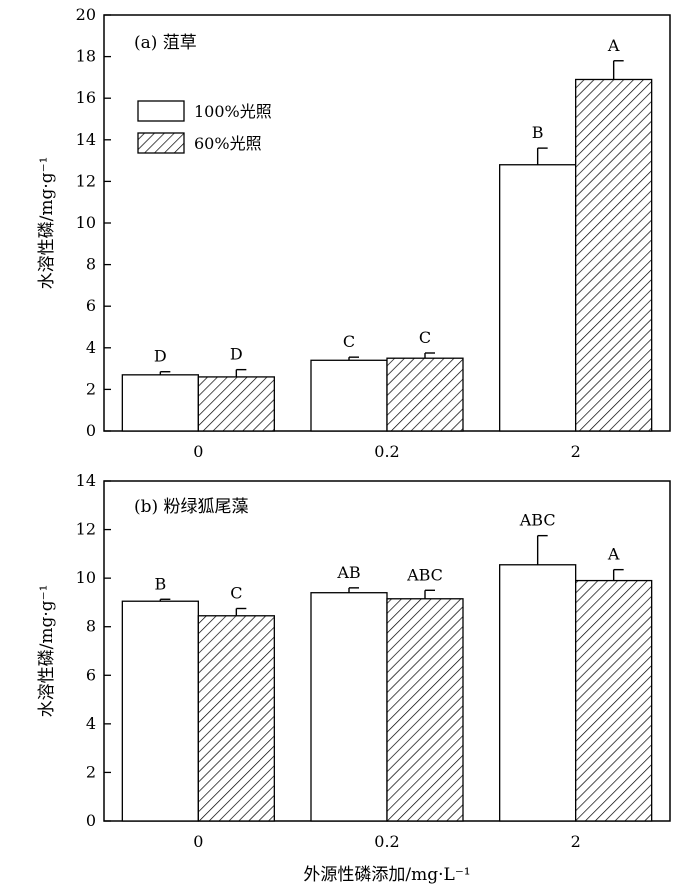 This screenshot has height=892, width=700. I want to click on x-axis-label: 外源性磷添加/mg·L⁻¹, so click(386, 875).